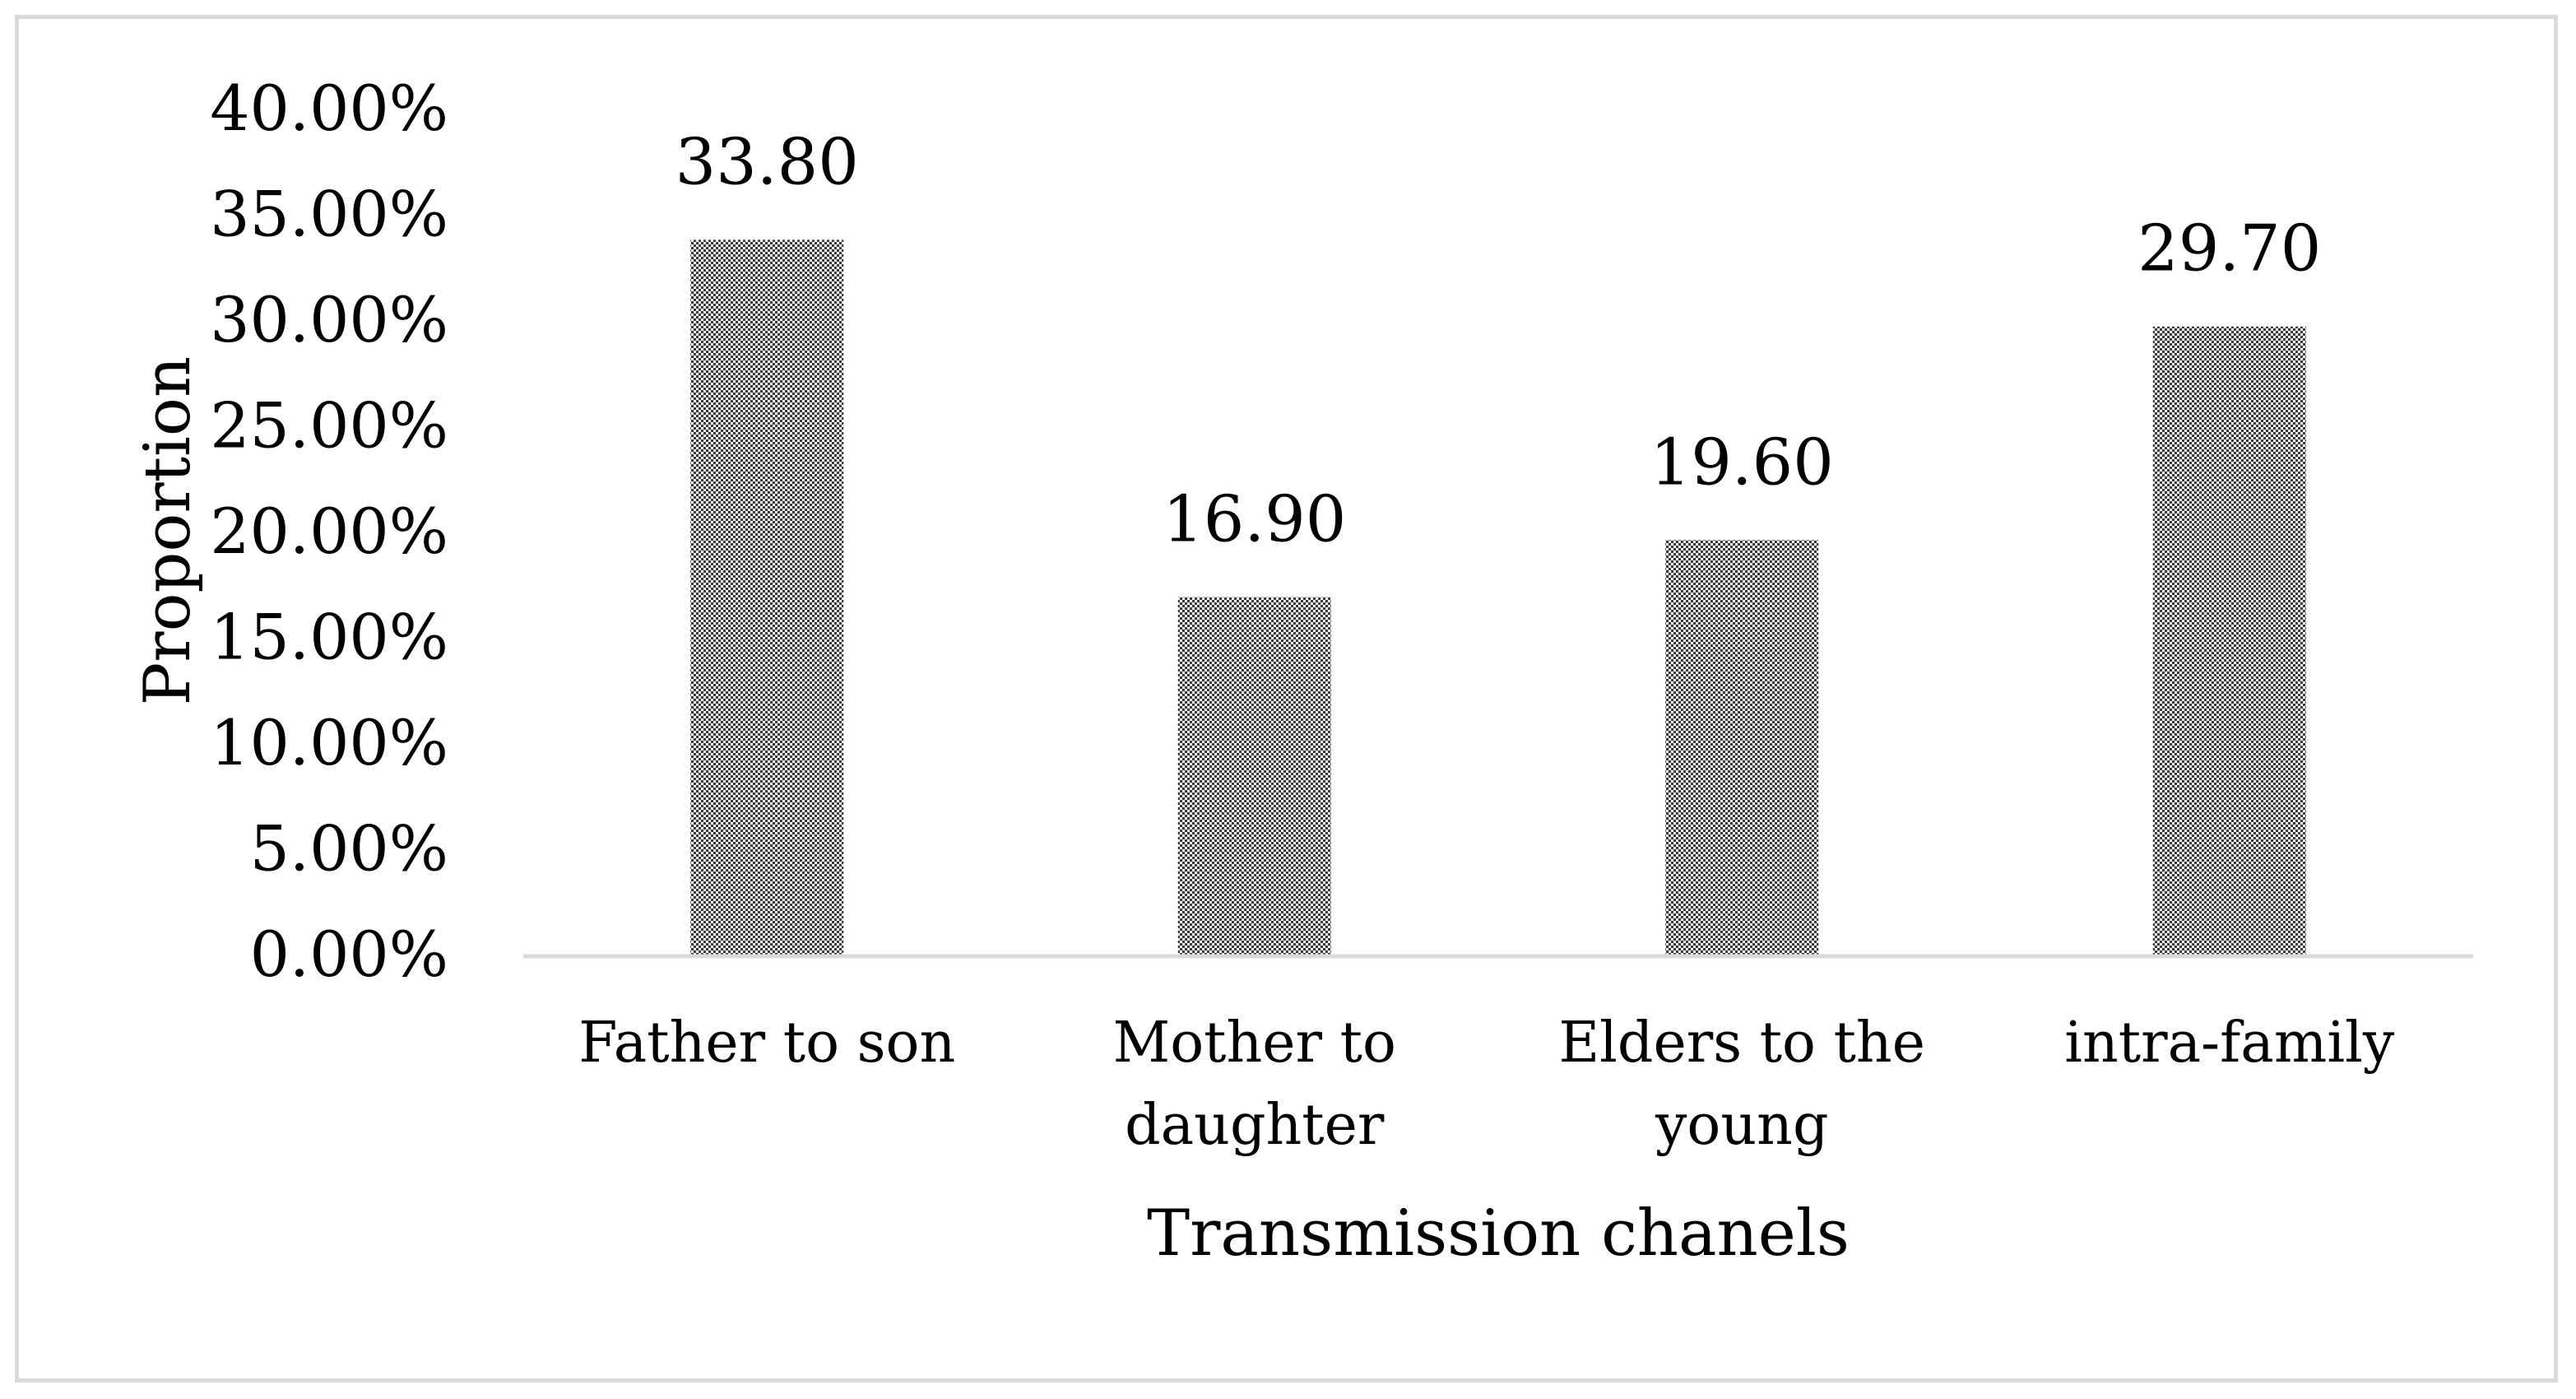  Describe the element at coordinates (1498, 1234) in the screenshot. I see `x-axis-title: Transmission chanels` at that location.